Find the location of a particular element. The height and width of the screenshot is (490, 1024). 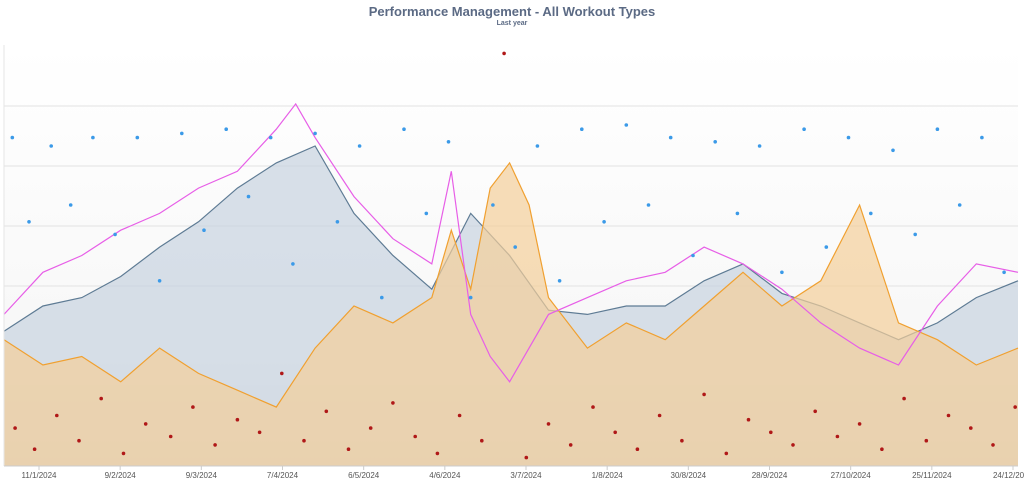

x-tick-label-4: 6/5/2024 is located at coordinates (364, 475).